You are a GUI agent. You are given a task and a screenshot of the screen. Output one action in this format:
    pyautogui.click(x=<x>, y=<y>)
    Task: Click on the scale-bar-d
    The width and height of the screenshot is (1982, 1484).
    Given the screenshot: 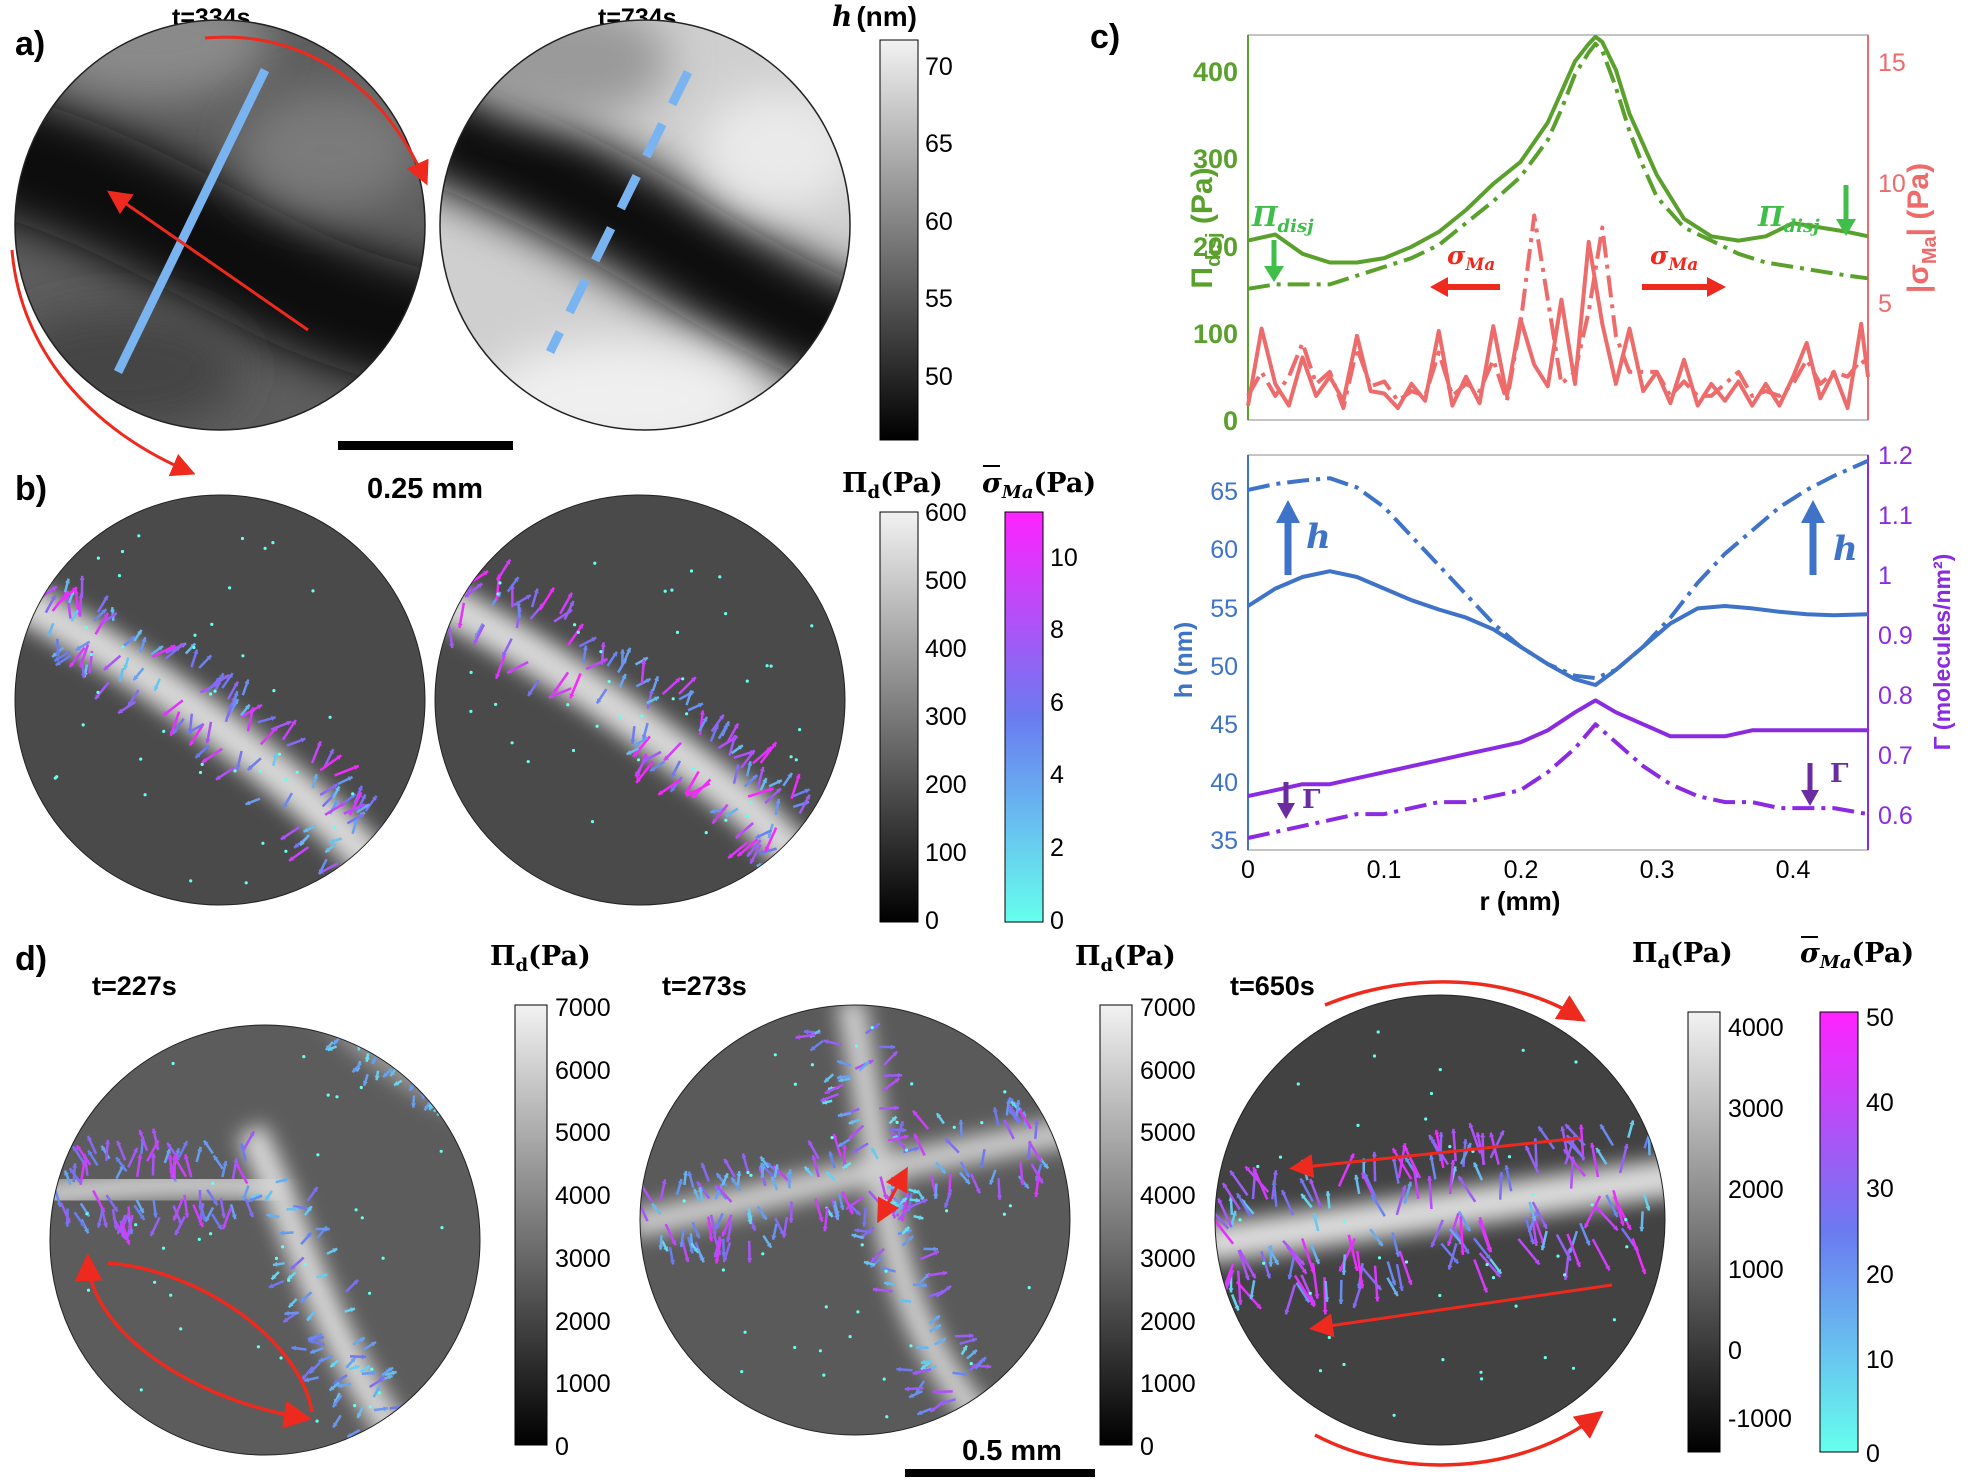 What is the action you would take?
    pyautogui.click(x=1000, y=1473)
    